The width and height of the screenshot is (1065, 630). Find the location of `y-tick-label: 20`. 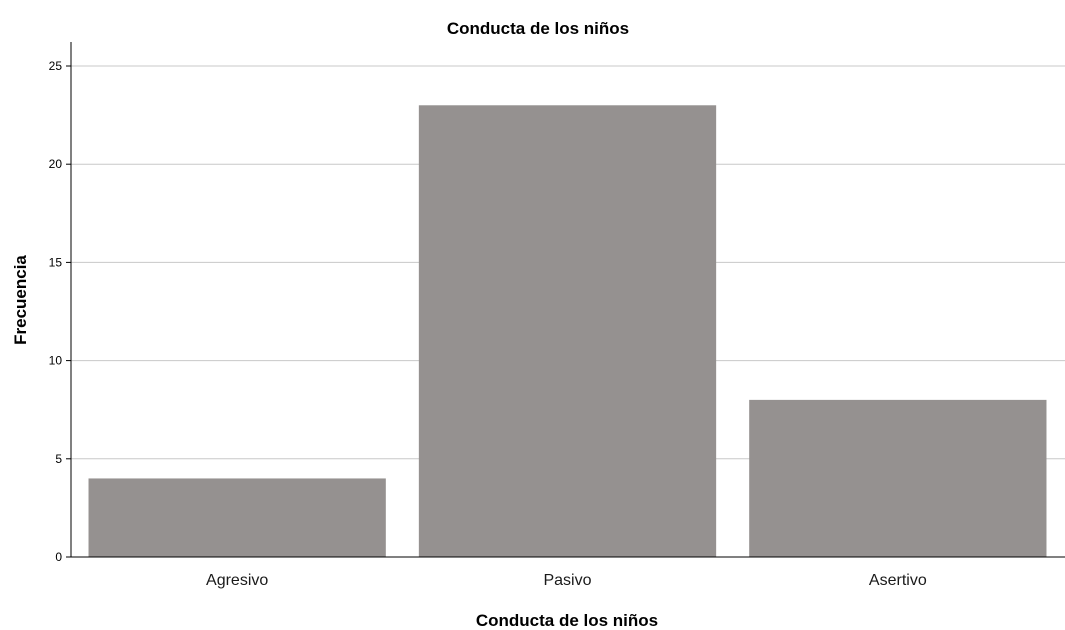

y-tick-label: 20 is located at coordinates (56, 164).